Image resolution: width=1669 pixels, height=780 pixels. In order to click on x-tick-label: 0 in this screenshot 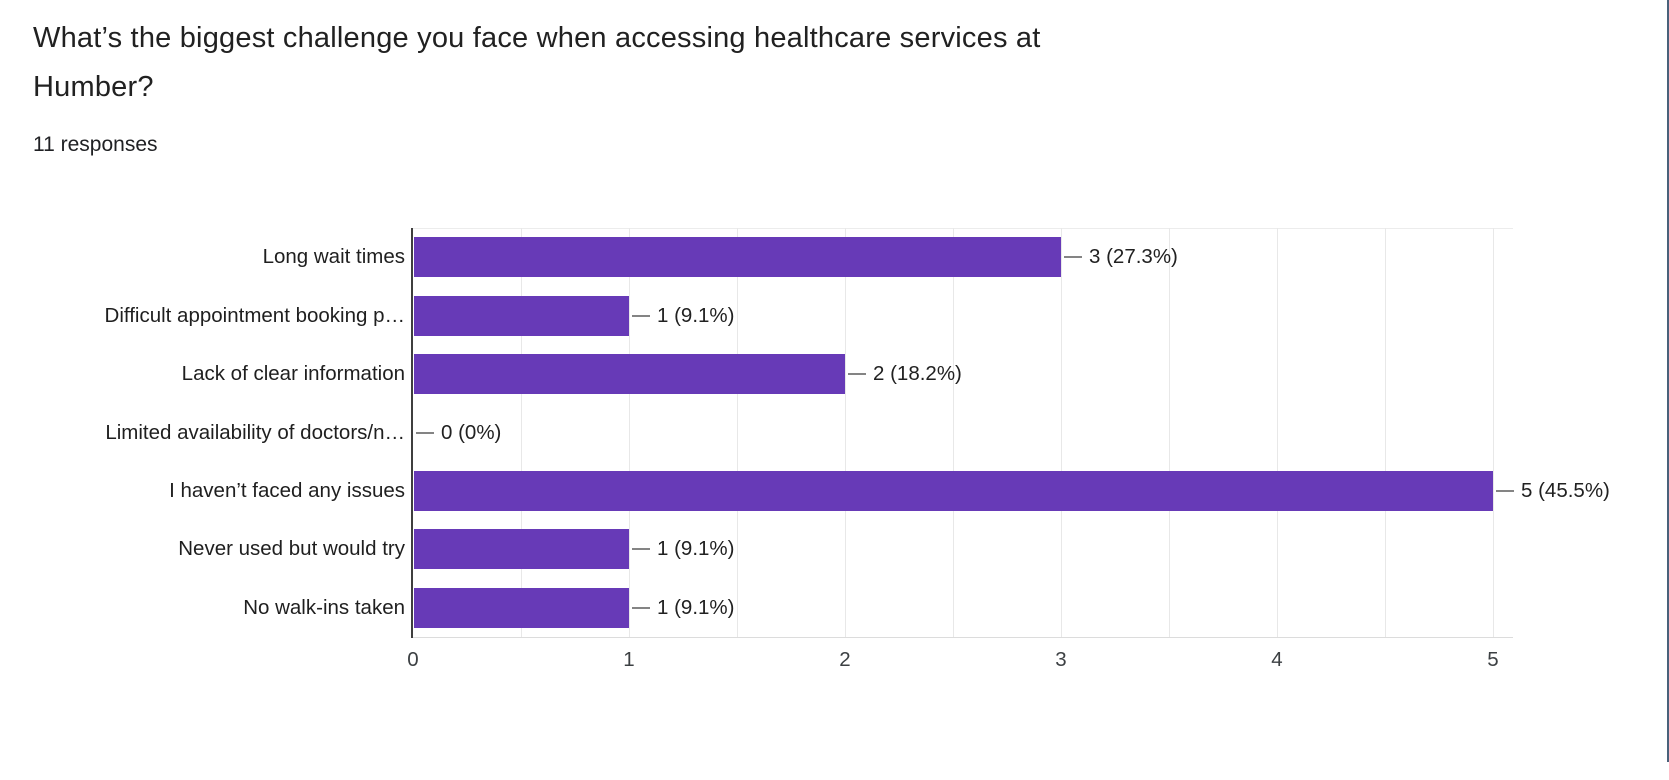, I will do `click(413, 659)`.